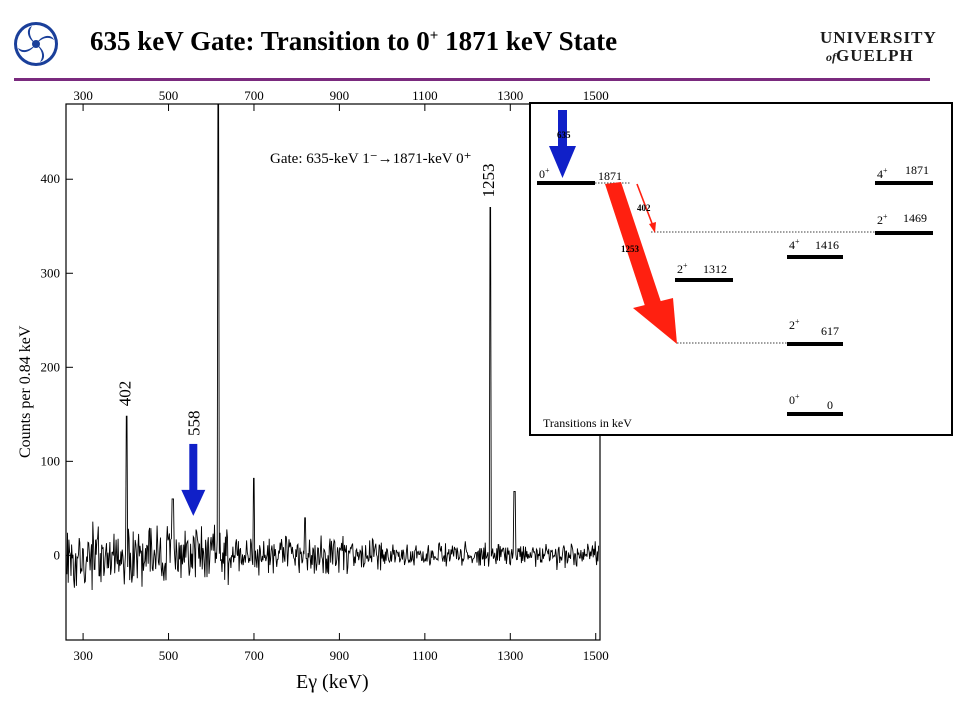 This screenshot has height=720, width=960. Describe the element at coordinates (794, 244) in the screenshot. I see `spin-1416: 4+` at that location.